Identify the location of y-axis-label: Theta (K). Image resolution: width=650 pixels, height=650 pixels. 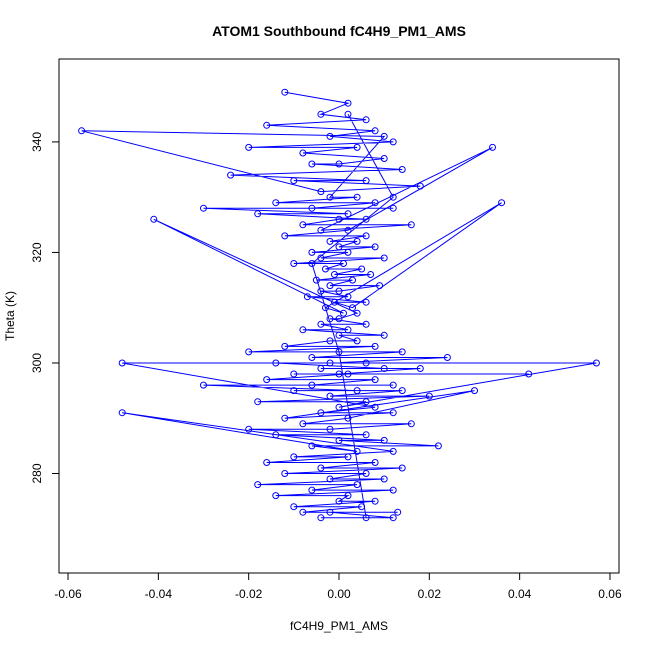
(10, 316).